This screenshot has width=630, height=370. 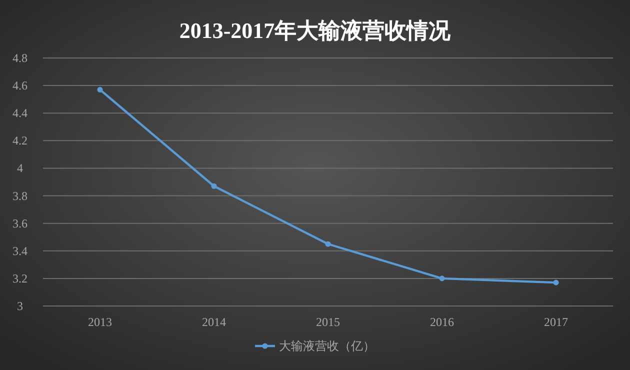 I want to click on x-tick-label: 2017, so click(x=556, y=322).